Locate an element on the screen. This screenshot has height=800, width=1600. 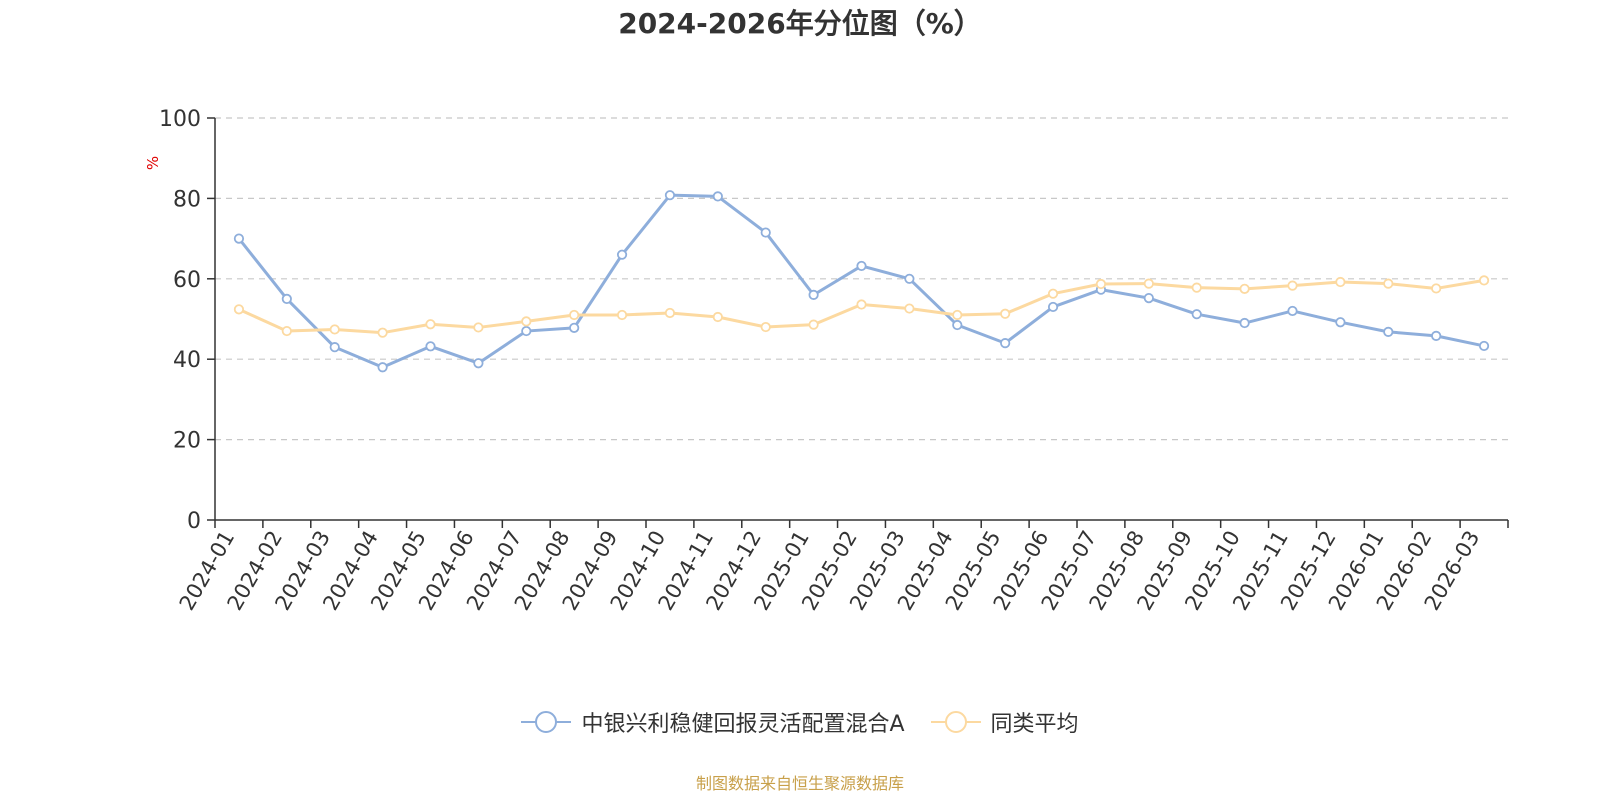
y-tick-label-40: 40 is located at coordinates (187, 360).